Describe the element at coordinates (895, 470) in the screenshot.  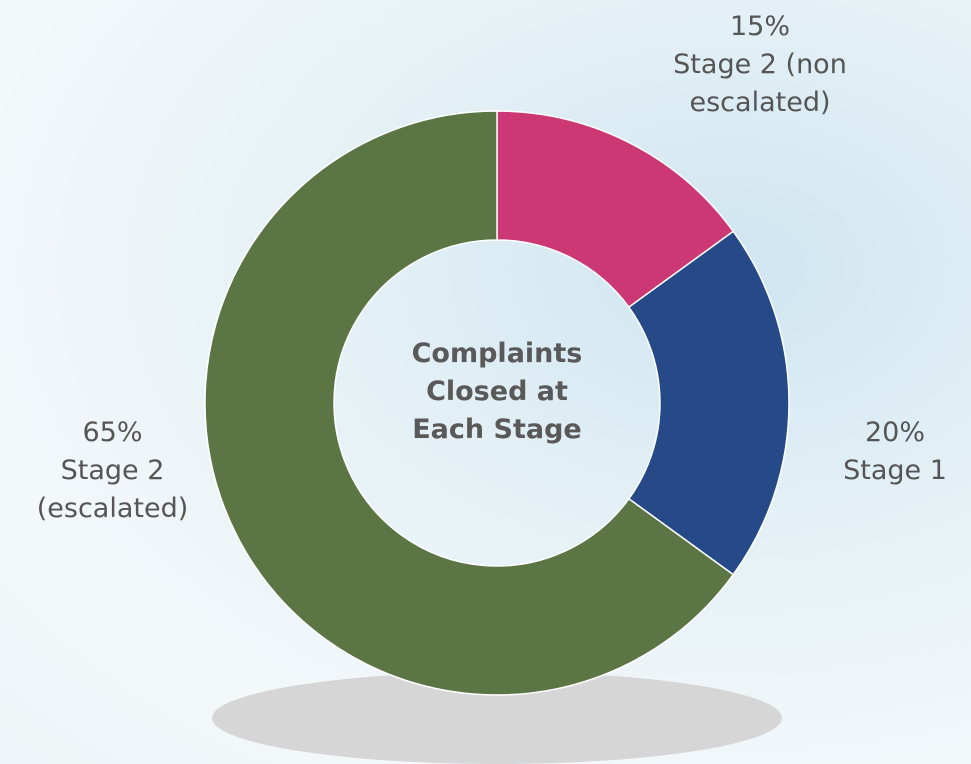
I see `category-label: Stage 1` at that location.